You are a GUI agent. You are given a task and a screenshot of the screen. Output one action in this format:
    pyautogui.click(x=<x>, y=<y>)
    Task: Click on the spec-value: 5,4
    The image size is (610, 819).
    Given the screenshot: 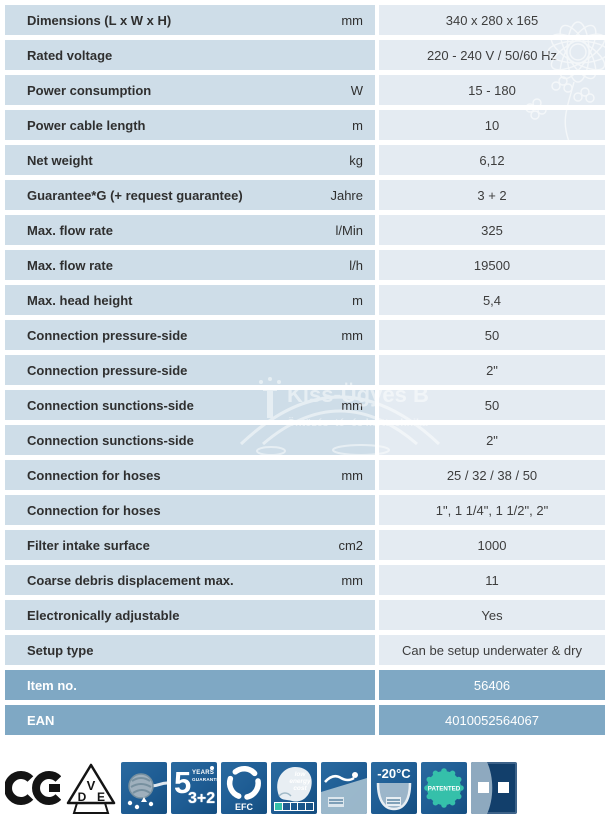 What is the action you would take?
    pyautogui.click(x=492, y=300)
    